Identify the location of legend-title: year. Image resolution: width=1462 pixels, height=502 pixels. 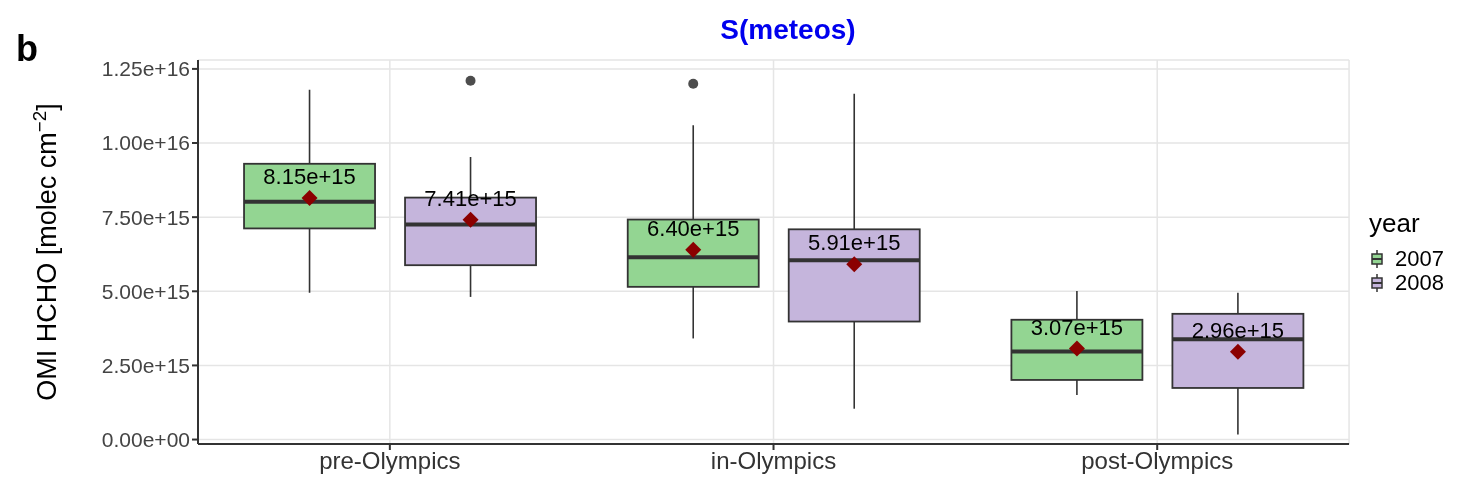
(1395, 223).